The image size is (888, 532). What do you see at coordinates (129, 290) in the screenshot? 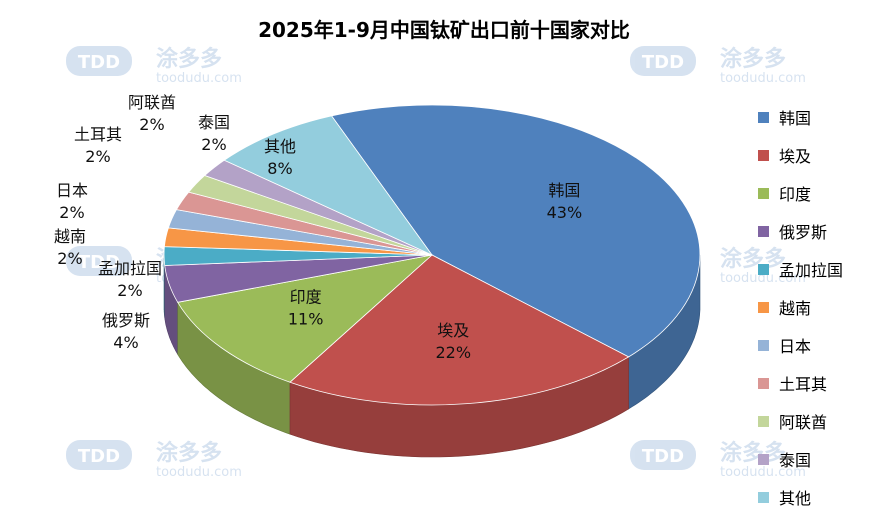
I see `slice-value-5: 2%` at bounding box center [129, 290].